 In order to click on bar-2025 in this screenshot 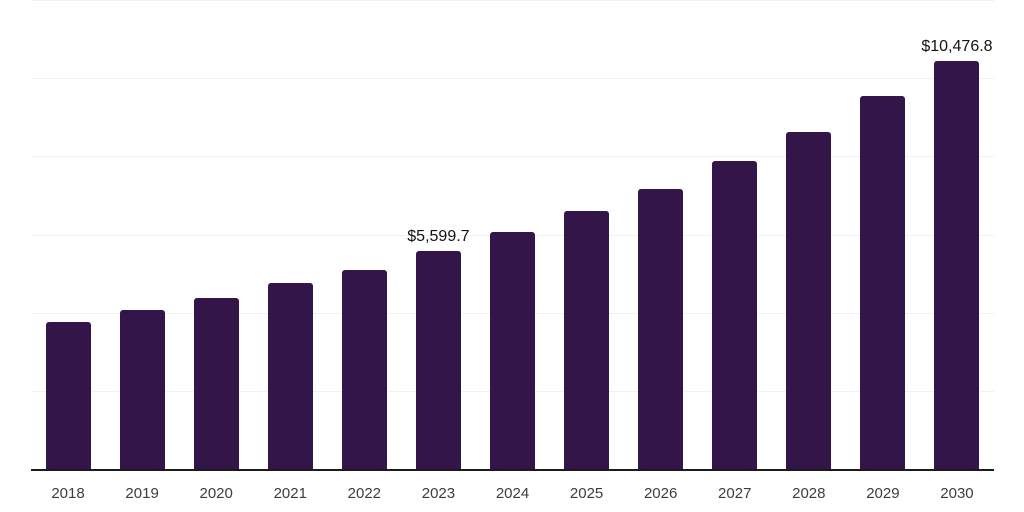, I will do `click(587, 340)`.